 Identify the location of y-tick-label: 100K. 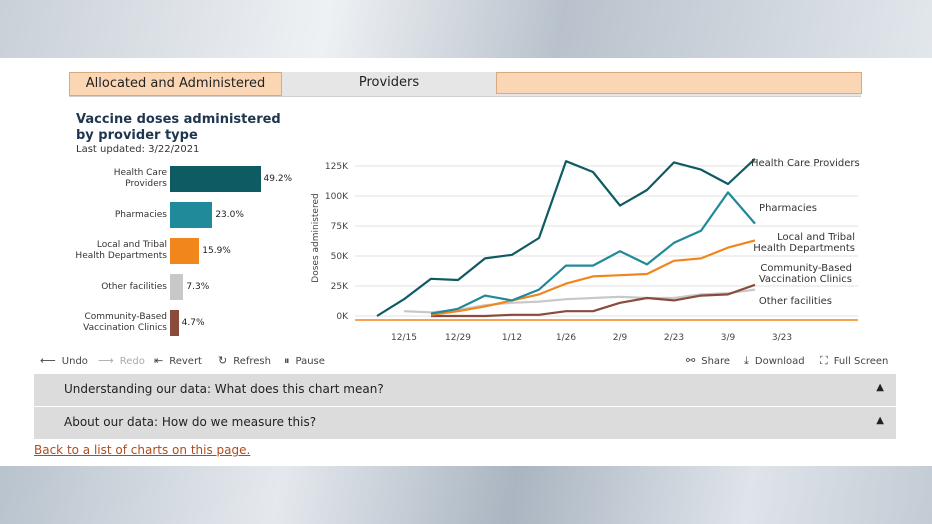
(337, 197).